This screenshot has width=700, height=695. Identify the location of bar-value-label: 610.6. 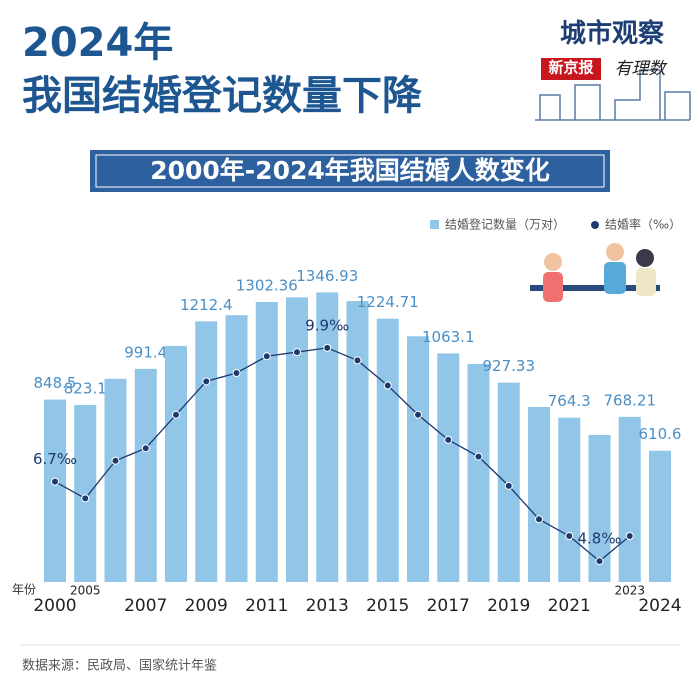
(660, 434).